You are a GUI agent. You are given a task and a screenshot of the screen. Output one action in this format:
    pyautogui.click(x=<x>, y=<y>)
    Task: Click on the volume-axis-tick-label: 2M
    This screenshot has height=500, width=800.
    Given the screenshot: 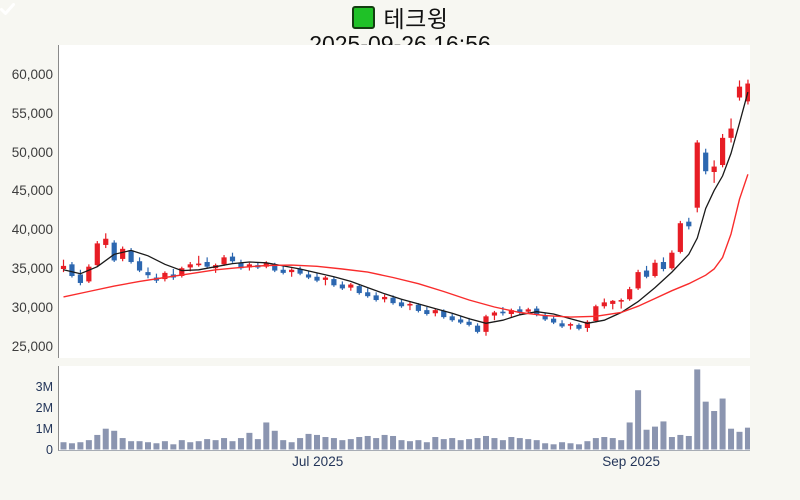 What is the action you would take?
    pyautogui.click(x=44, y=407)
    